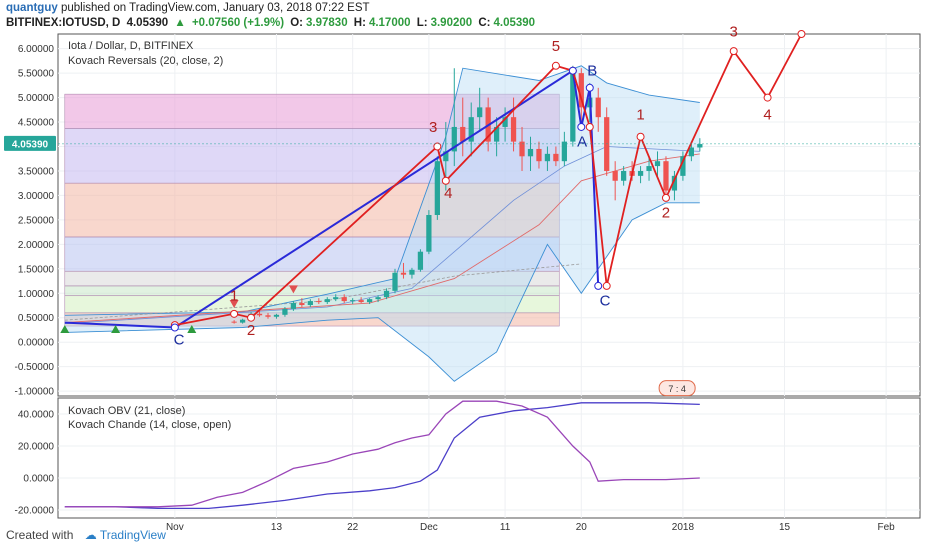 The height and width of the screenshot is (550, 932). Describe the element at coordinates (238, 23) in the screenshot. I see `change-value: +0.07560 (+1.9%)` at that location.